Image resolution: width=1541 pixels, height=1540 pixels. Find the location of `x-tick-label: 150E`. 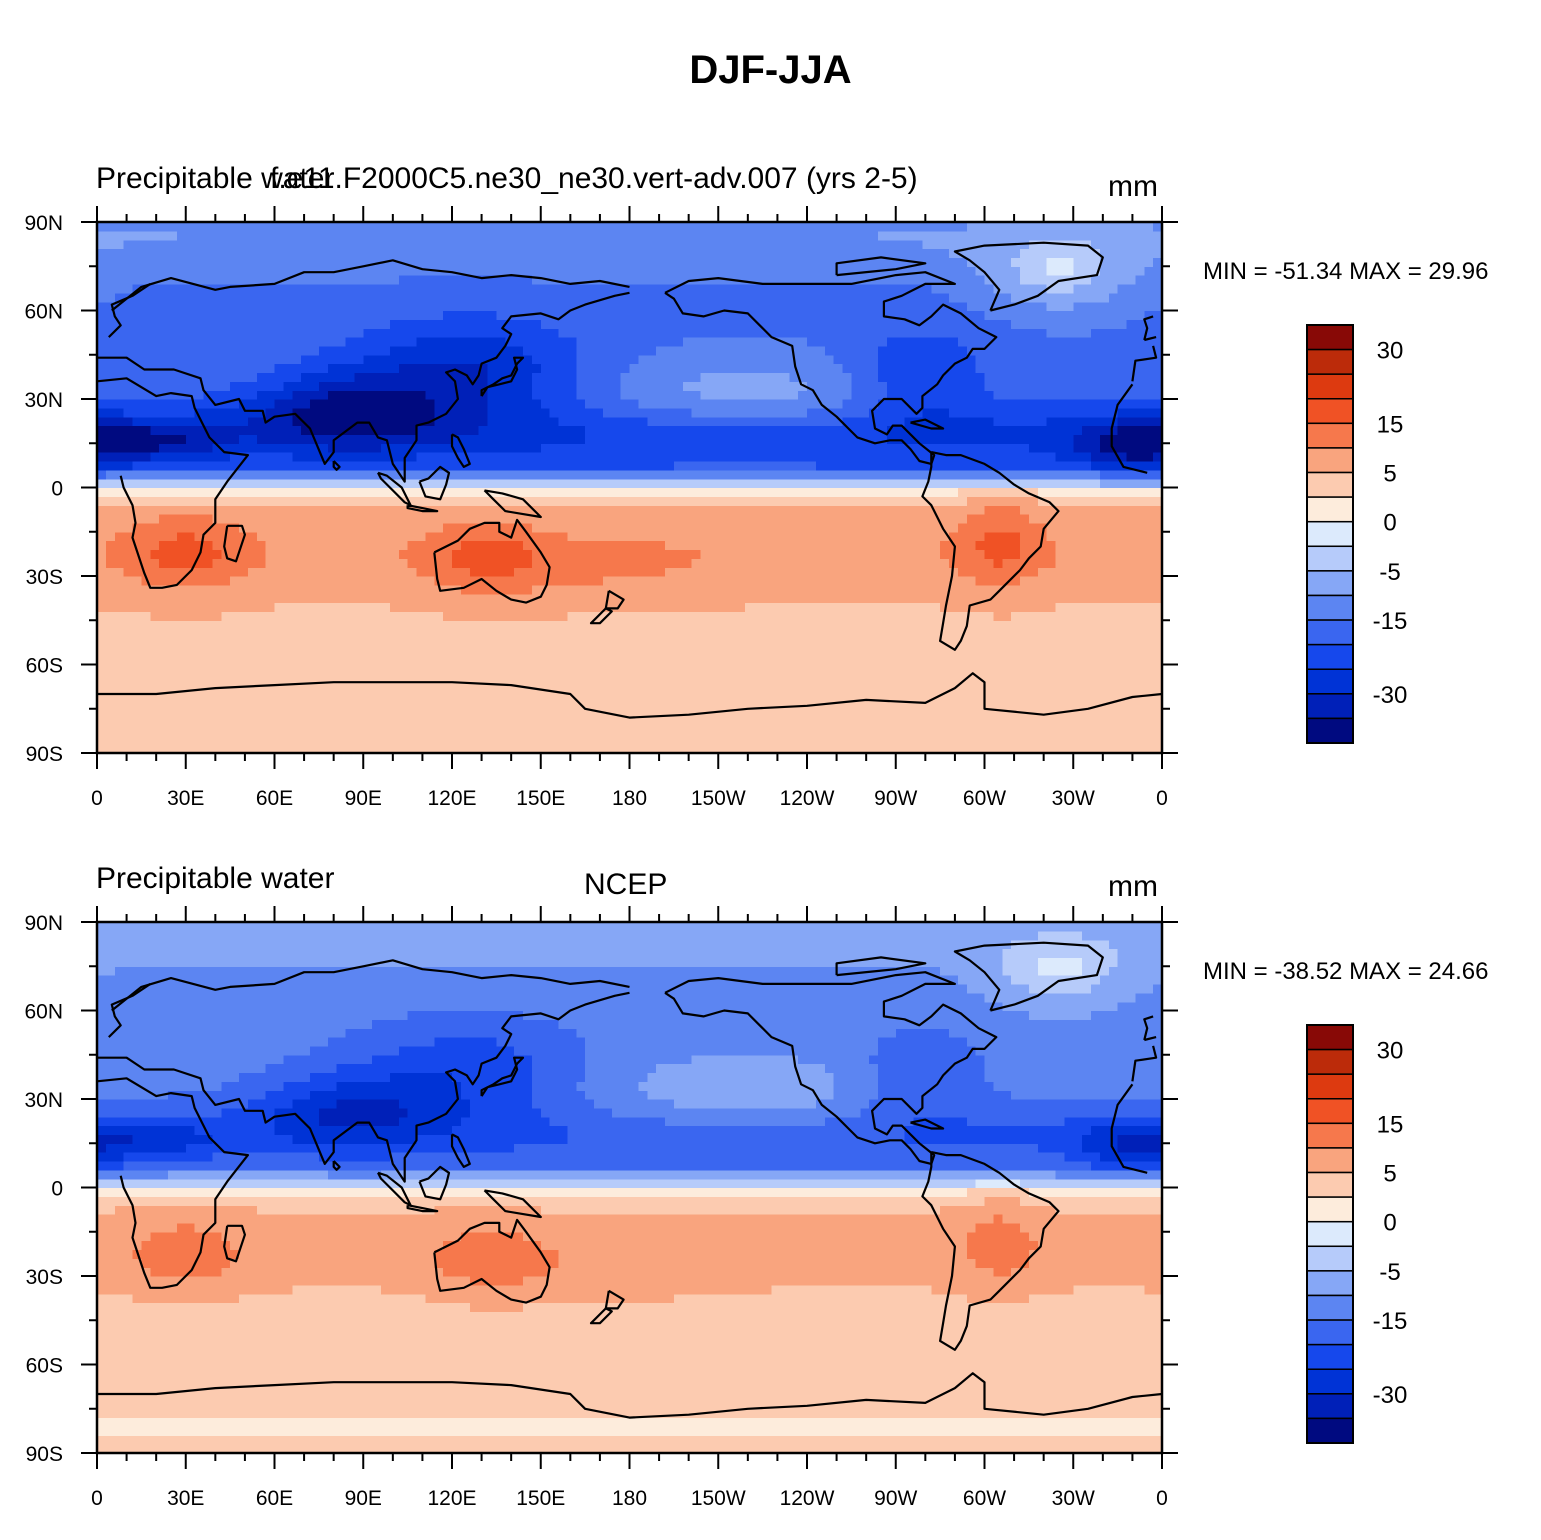

x-tick-label: 150E is located at coordinates (540, 1498).